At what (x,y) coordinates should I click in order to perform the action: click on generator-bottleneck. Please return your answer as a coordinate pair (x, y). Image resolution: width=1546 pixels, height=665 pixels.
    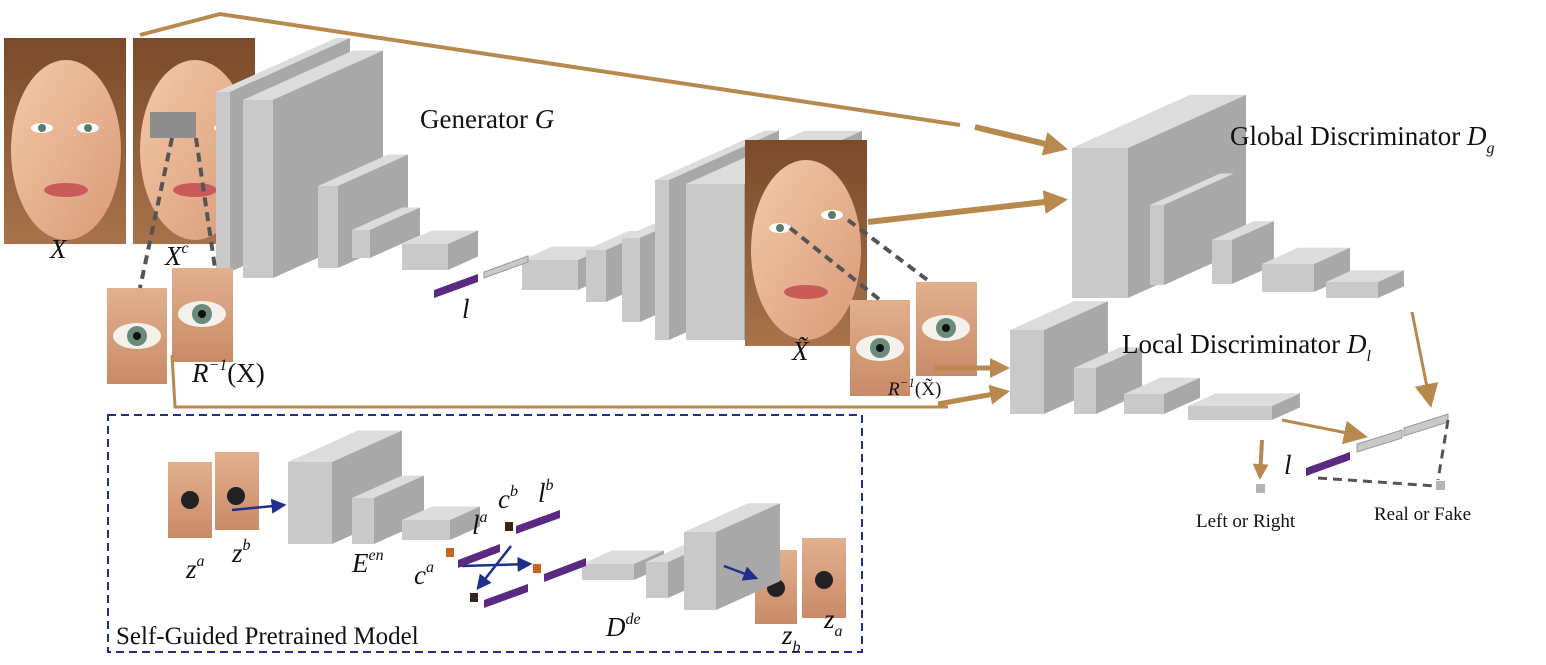
    Looking at the image, I should click on (506, 267).